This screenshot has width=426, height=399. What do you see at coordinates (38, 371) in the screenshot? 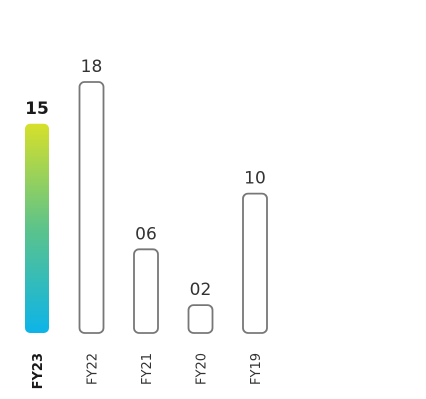
I see `x-tick-label-fy23: FY23` at bounding box center [38, 371].